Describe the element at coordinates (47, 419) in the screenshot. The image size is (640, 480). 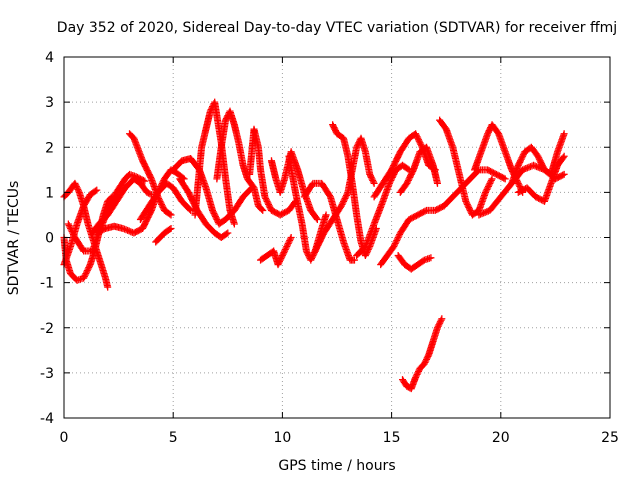
I see `y-tick-label: -4` at that location.